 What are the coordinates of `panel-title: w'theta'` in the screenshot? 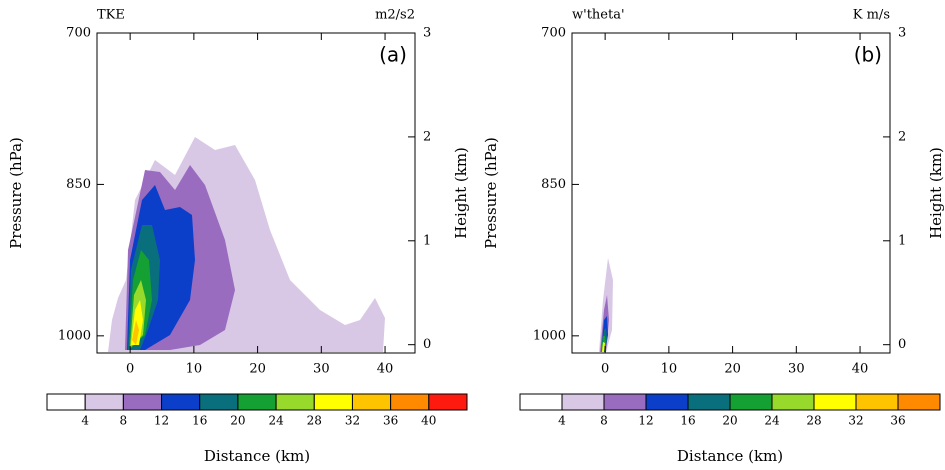 It's located at (598, 15).